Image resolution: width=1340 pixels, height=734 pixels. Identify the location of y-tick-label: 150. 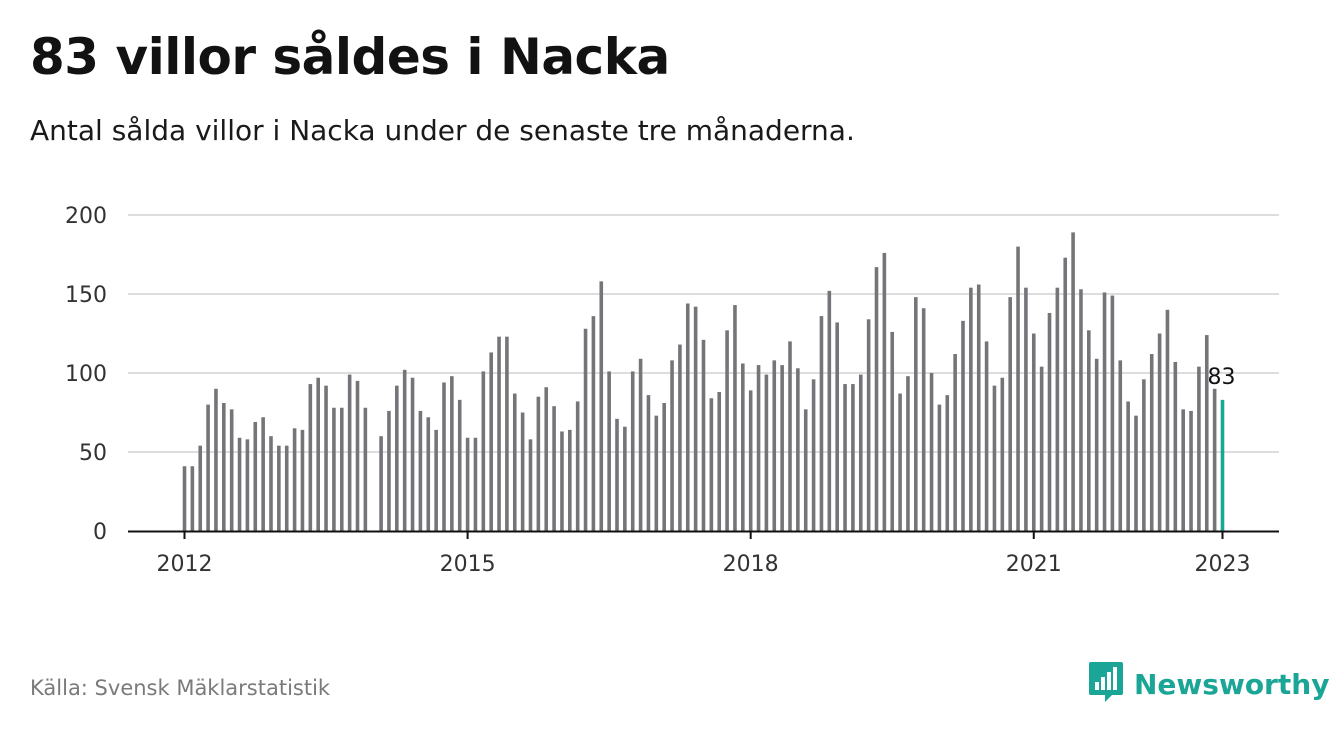
(86, 295).